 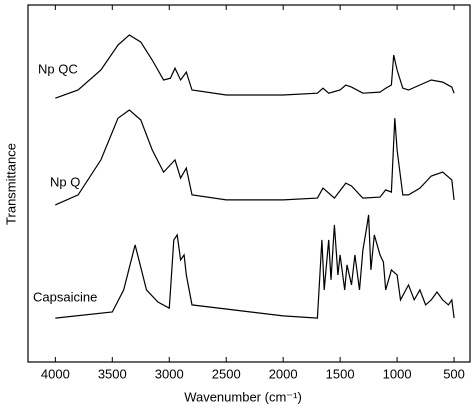 What do you see at coordinates (226, 373) in the screenshot?
I see `x-tick-label: 2500` at bounding box center [226, 373].